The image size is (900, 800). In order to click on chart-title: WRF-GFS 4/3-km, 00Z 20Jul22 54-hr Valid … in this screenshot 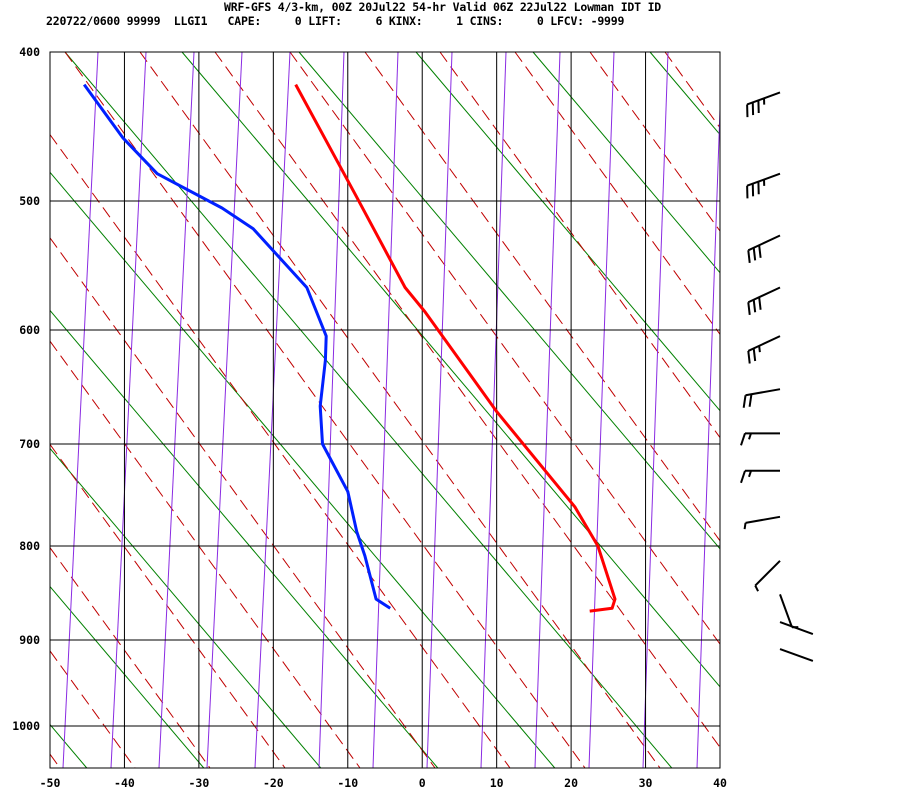, I will do `click(443, 7)`.